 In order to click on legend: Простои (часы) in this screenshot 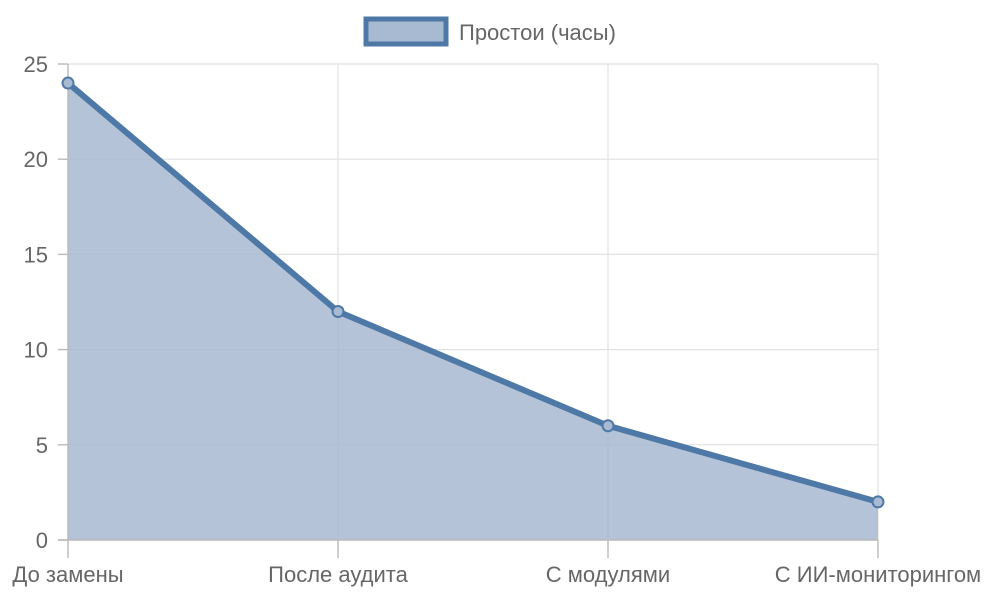, I will do `click(489, 31)`.